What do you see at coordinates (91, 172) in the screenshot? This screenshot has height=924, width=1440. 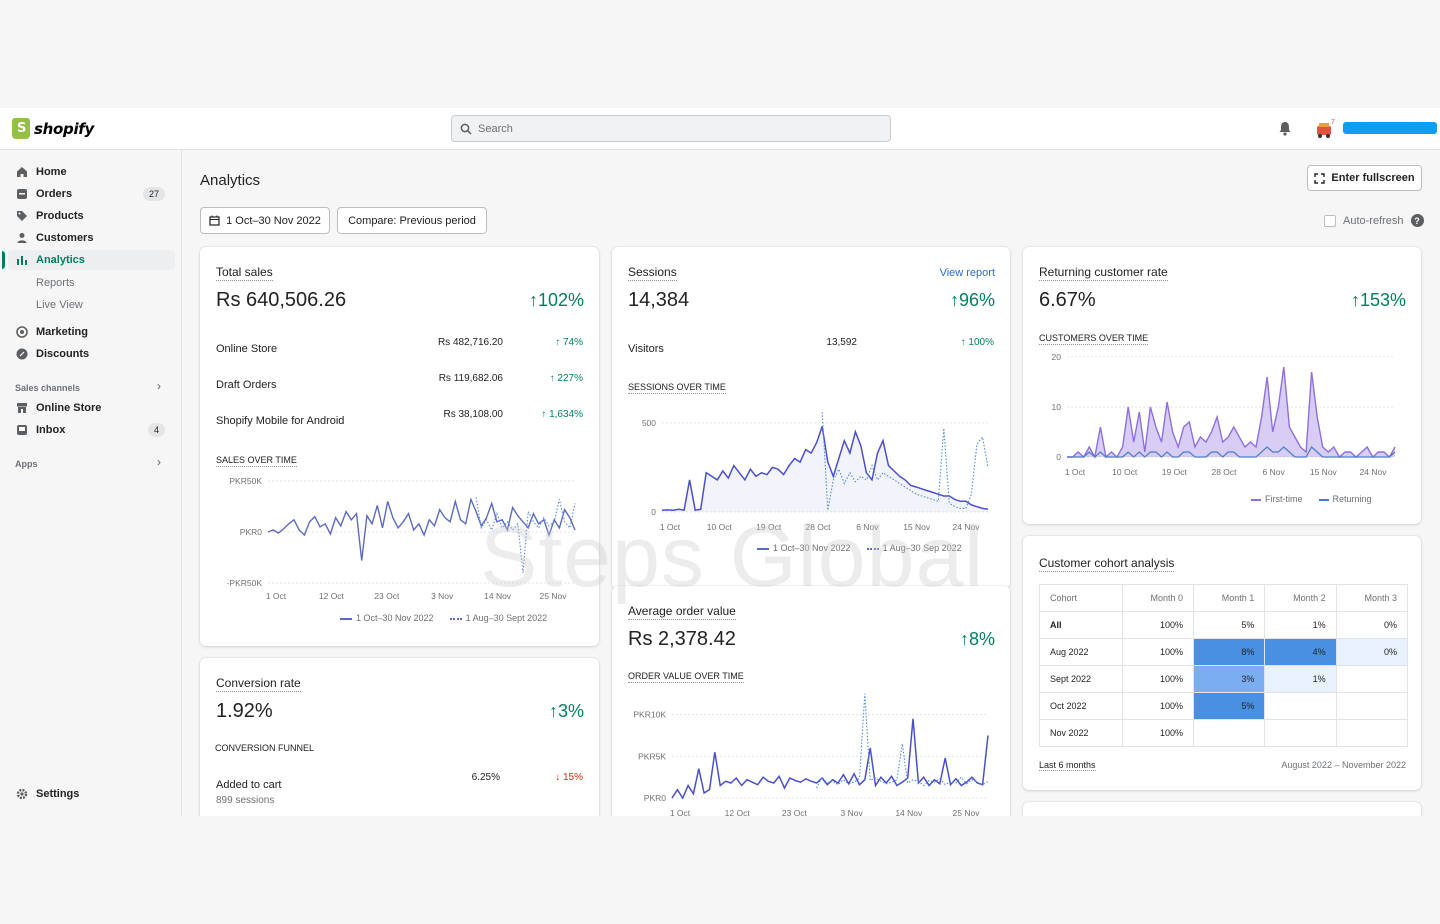 I see `sidebar-item-home: Home` at bounding box center [91, 172].